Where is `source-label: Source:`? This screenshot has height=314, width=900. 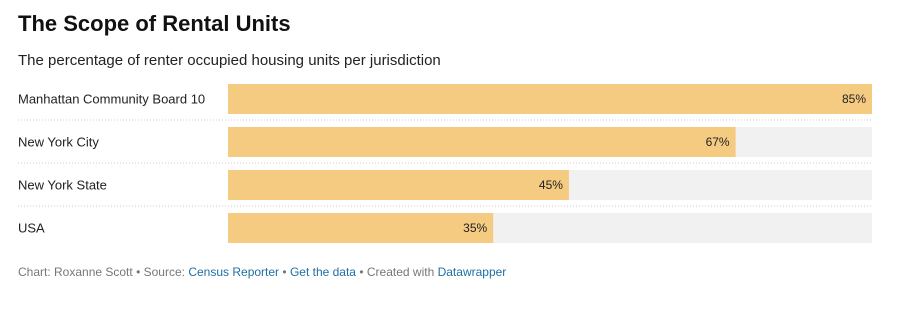
source-label: Source: is located at coordinates (164, 272).